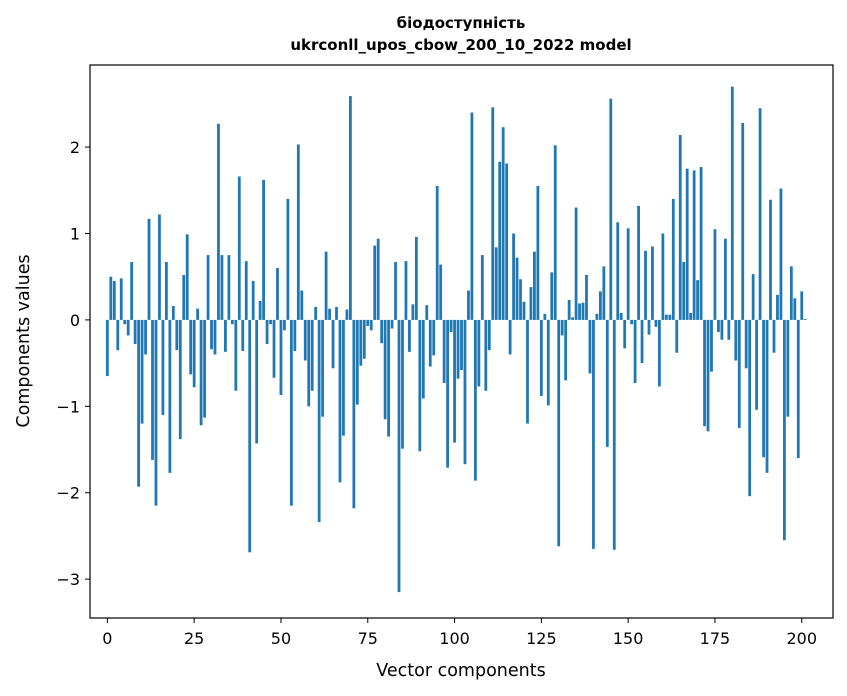 The width and height of the screenshot is (847, 696). I want to click on x-tick-label: 175, so click(715, 638).